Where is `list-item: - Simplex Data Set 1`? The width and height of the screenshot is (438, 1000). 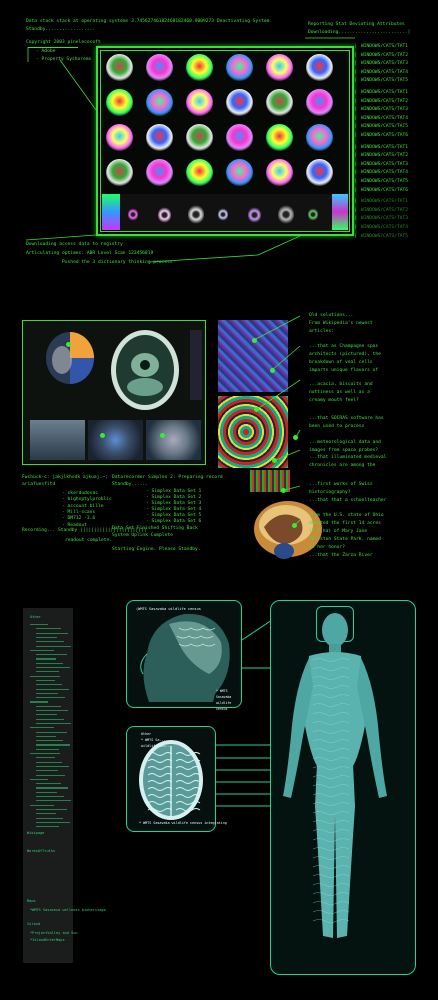
list-item: - Simplex Data Set 1 is located at coordinates (174, 491).